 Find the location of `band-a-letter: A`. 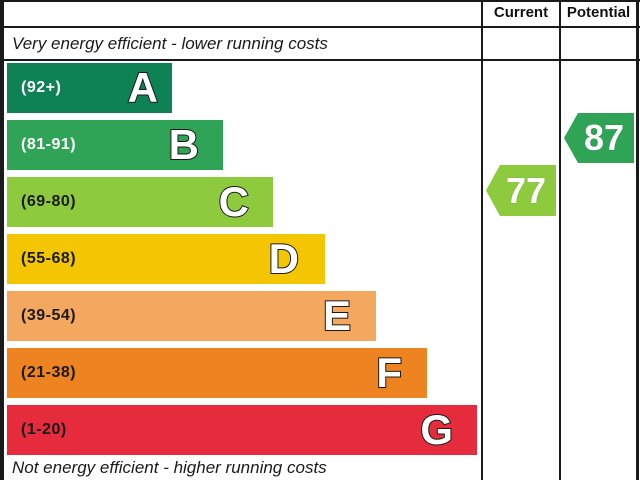

band-a-letter: A is located at coordinates (143, 87).